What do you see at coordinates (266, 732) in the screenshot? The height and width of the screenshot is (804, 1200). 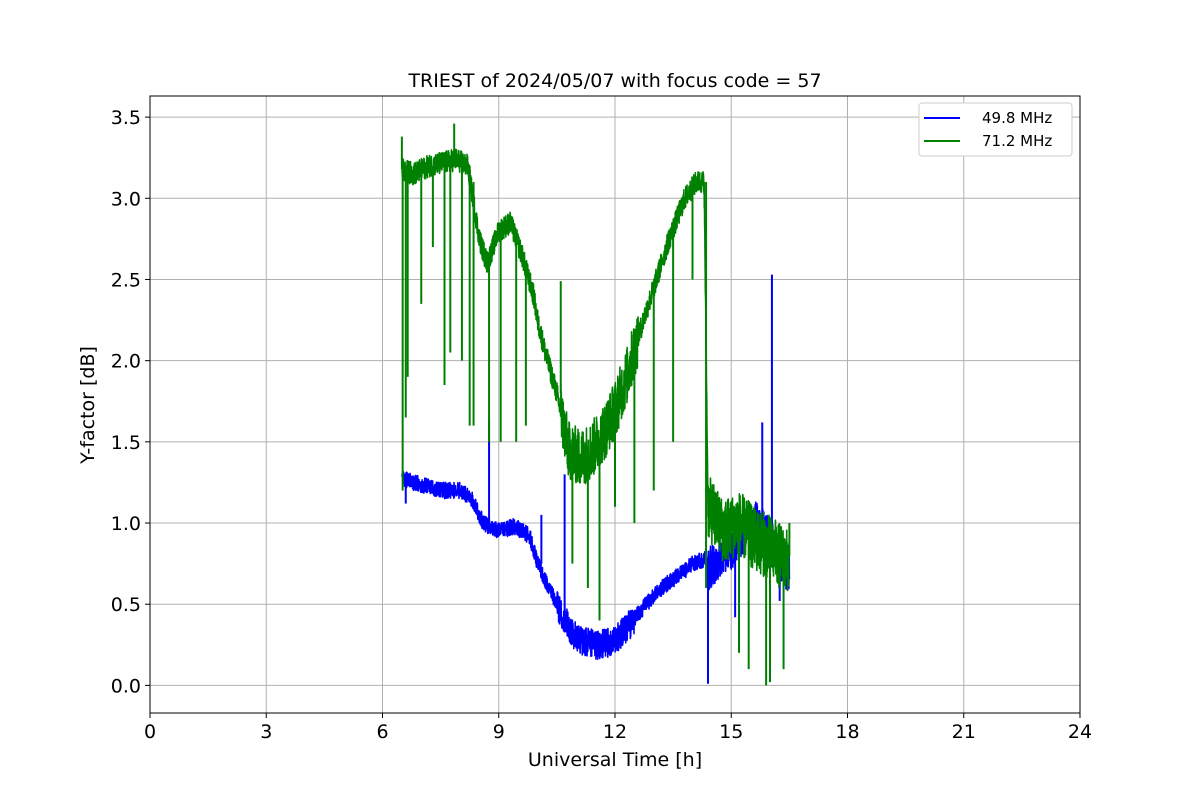 I see `x-tick-label: 3` at bounding box center [266, 732].